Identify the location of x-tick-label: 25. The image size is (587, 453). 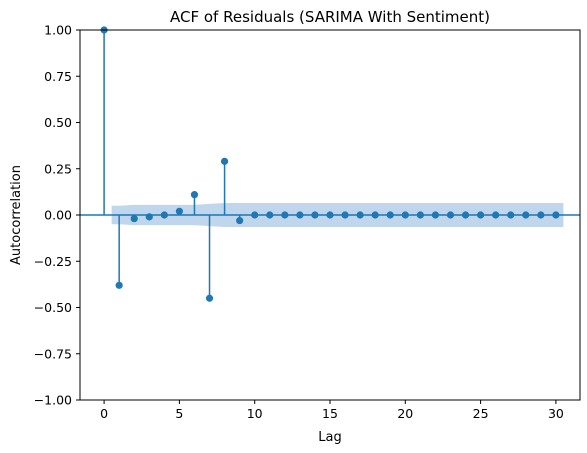
(481, 413).